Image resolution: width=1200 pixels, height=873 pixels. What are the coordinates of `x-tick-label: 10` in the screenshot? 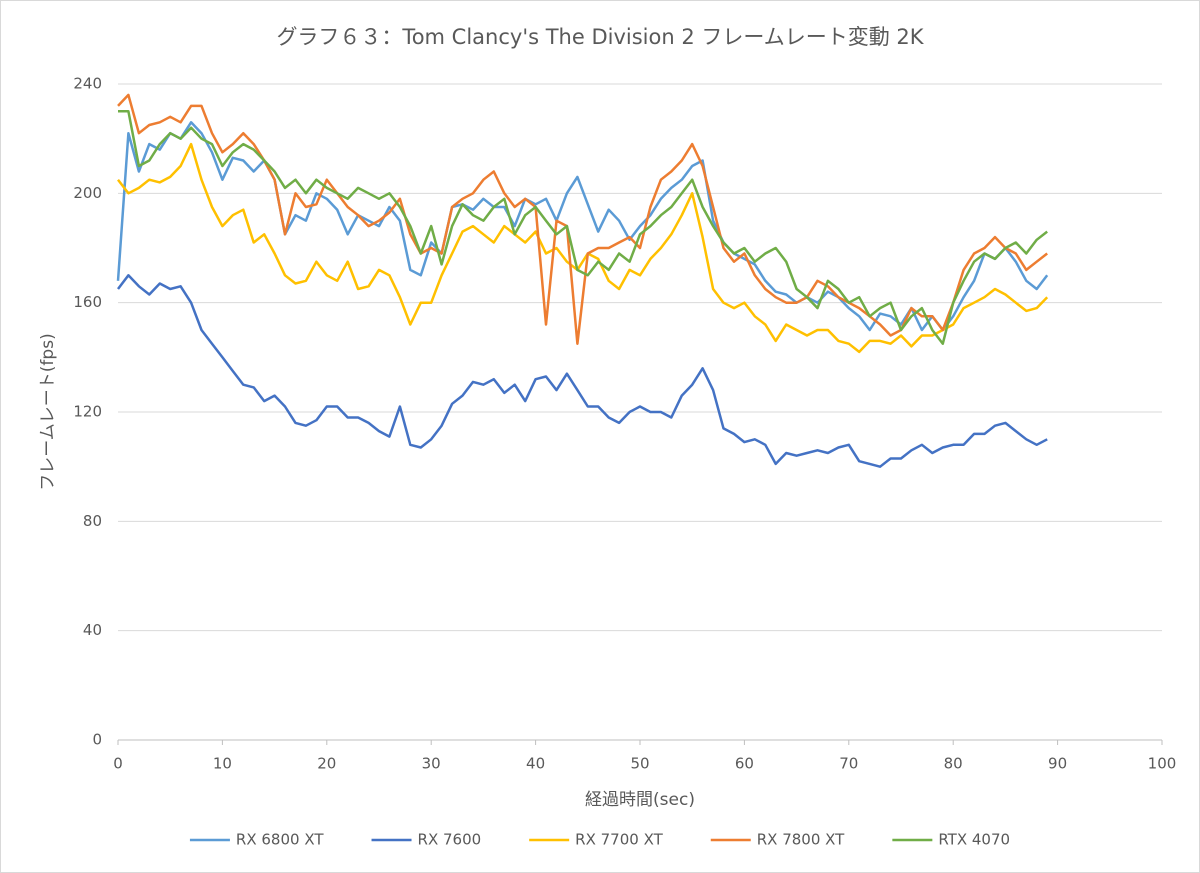 It's located at (222, 764).